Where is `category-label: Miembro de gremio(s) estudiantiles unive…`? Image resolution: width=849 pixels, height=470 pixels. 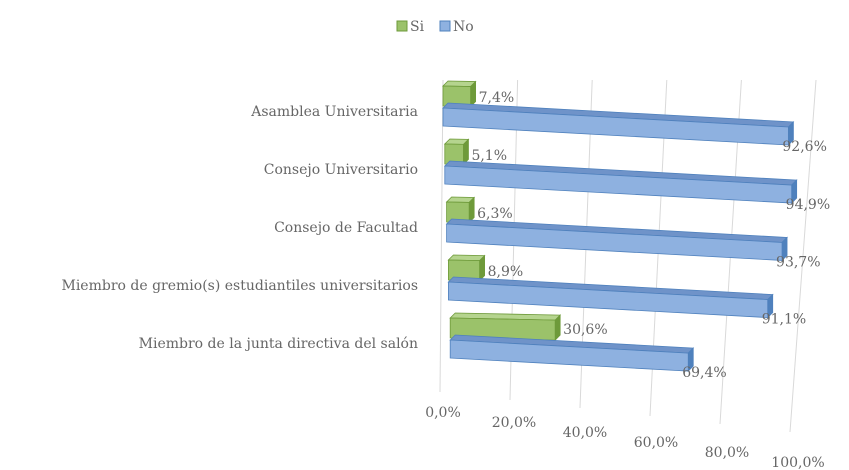
category-label: Miembro de gremio(s) estudiantiles unive… is located at coordinates (239, 286).